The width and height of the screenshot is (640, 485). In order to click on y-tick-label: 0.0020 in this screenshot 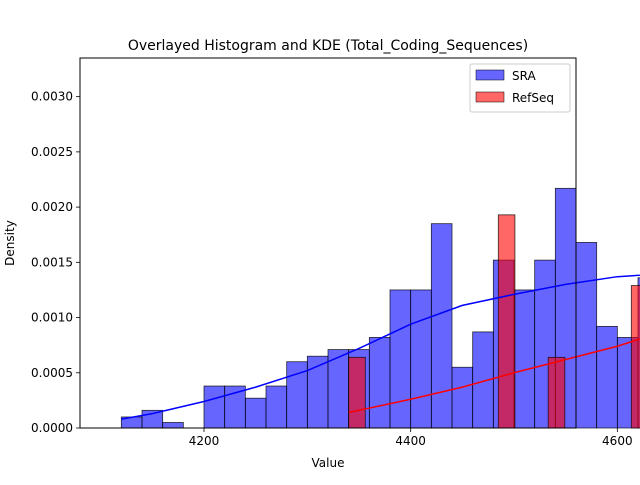, I will do `click(52, 207)`.